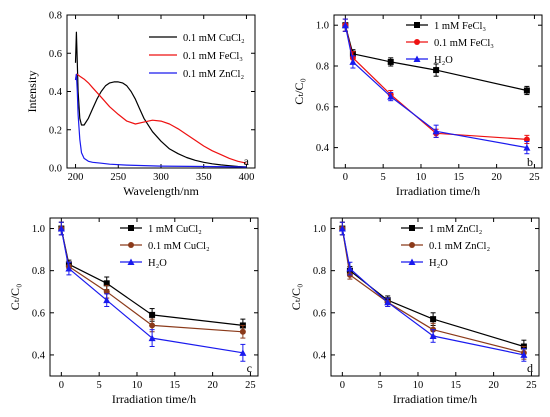  I want to click on x-tick-label: 250, so click(118, 177).